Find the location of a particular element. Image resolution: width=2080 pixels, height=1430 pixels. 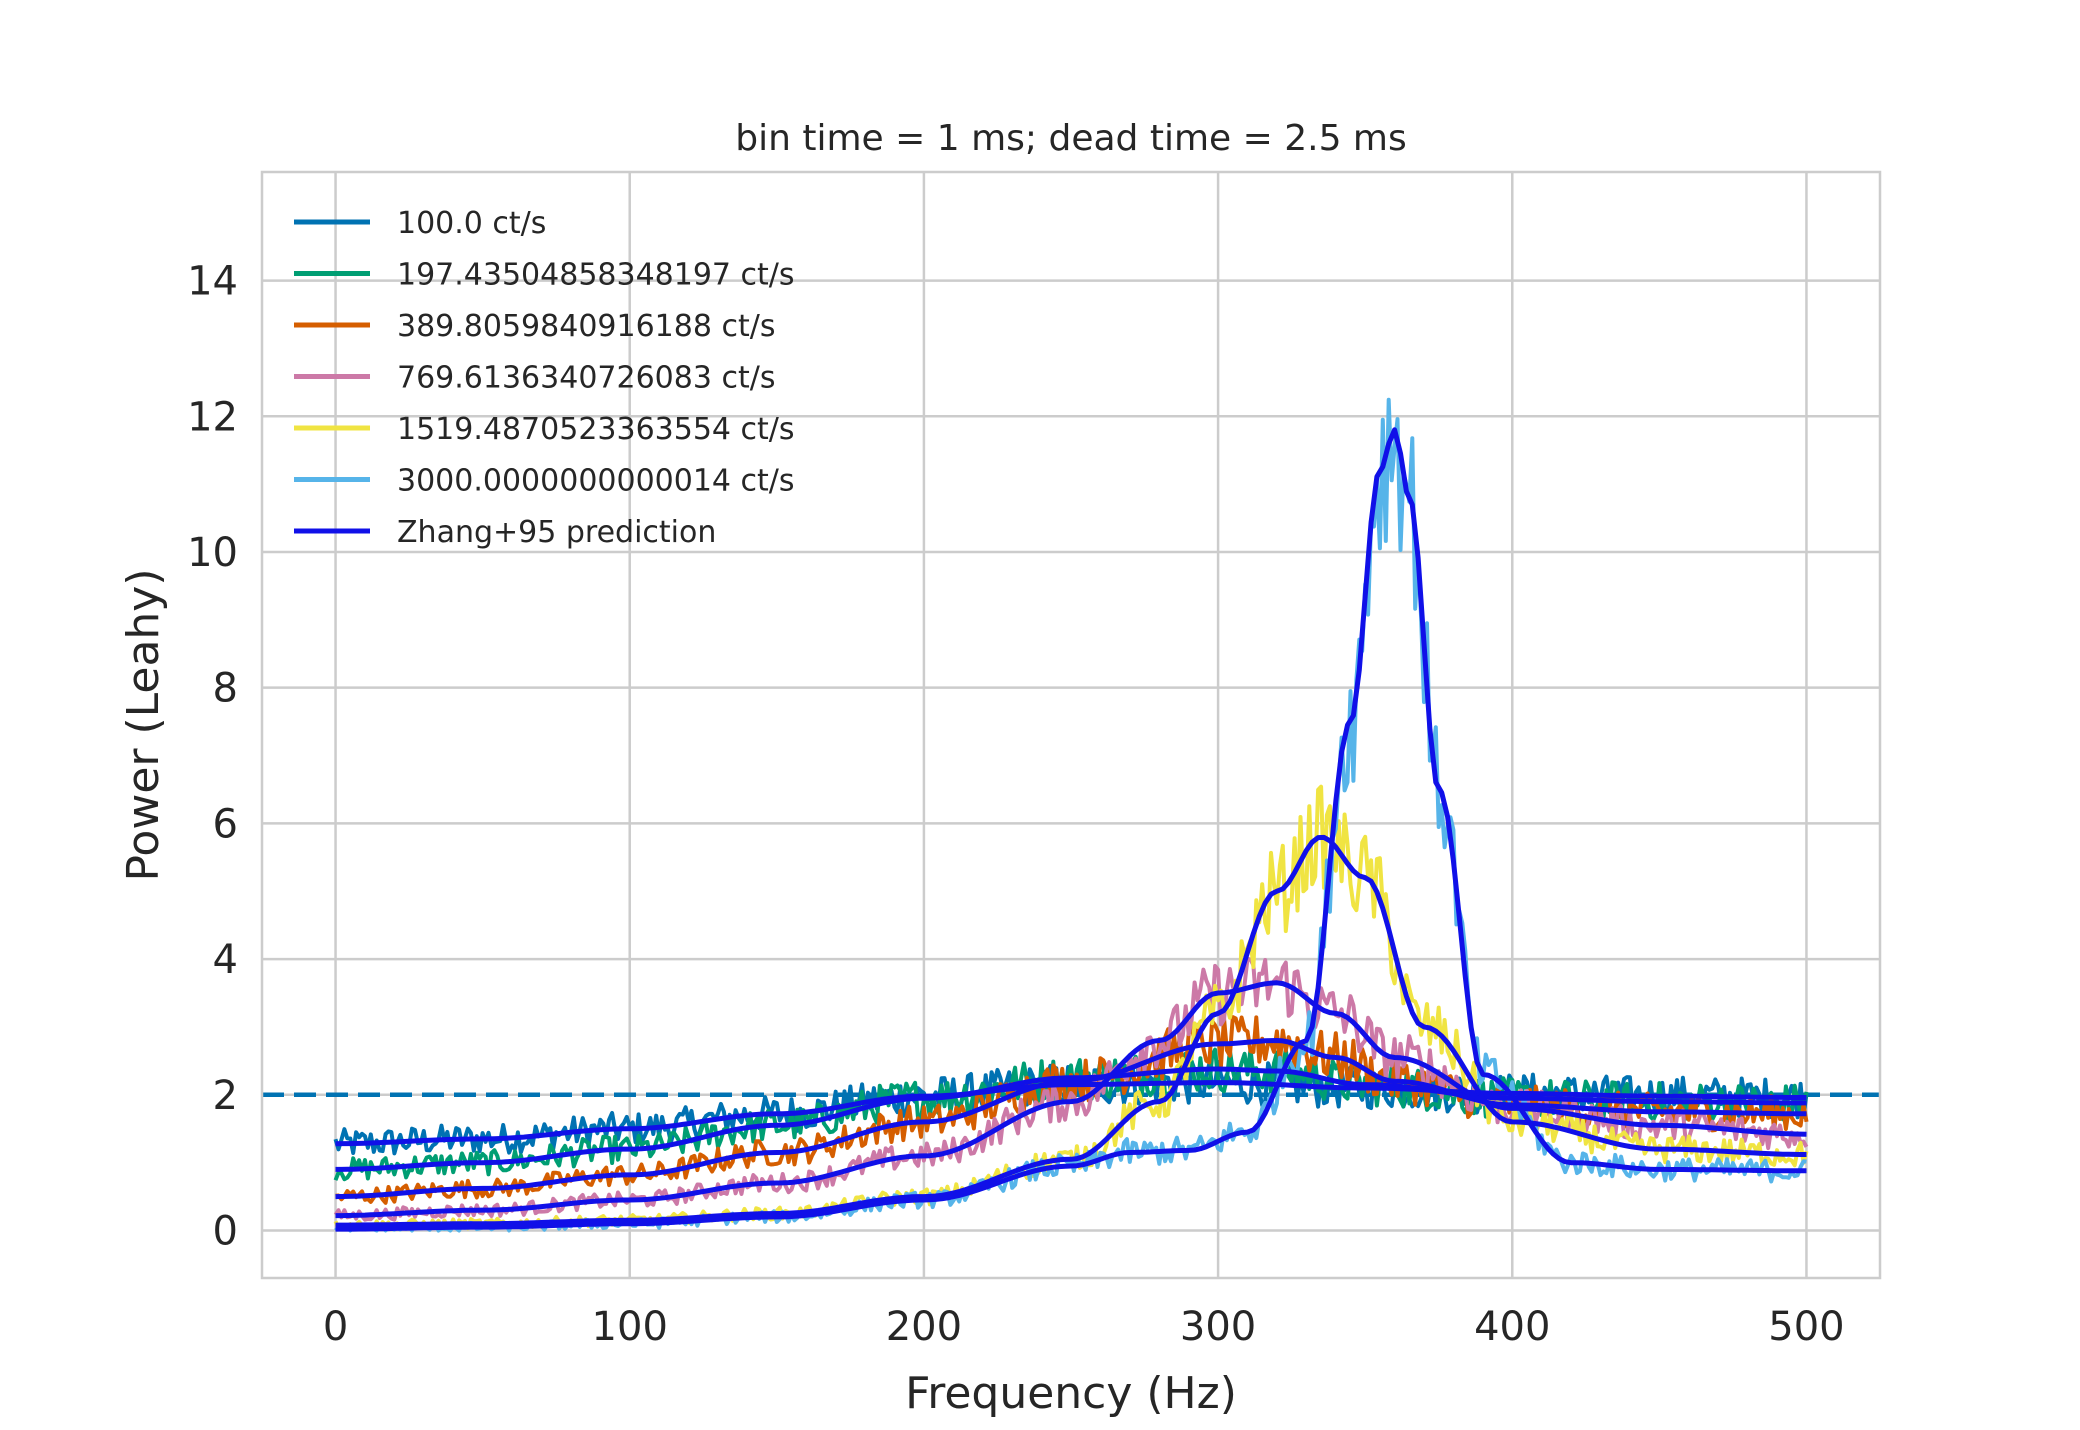

y-tick-label: 10 is located at coordinates (212, 553).